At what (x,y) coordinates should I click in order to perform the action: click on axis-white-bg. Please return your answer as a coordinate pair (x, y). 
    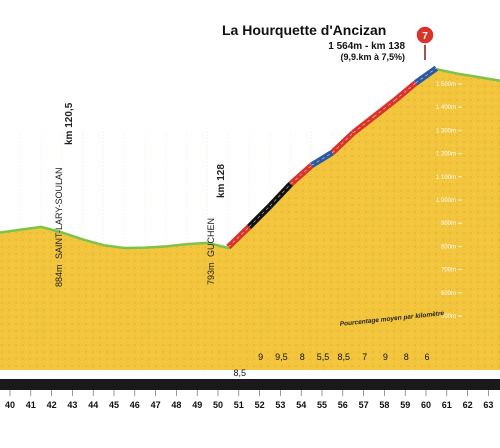
    Looking at the image, I should click on (250, 419).